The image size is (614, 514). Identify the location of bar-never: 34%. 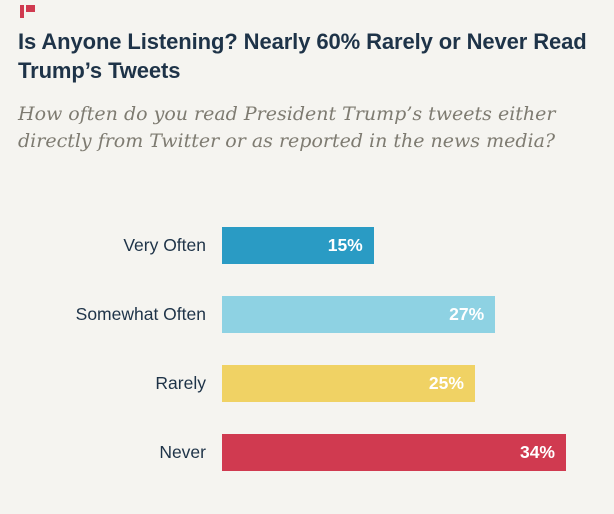
(394, 453).